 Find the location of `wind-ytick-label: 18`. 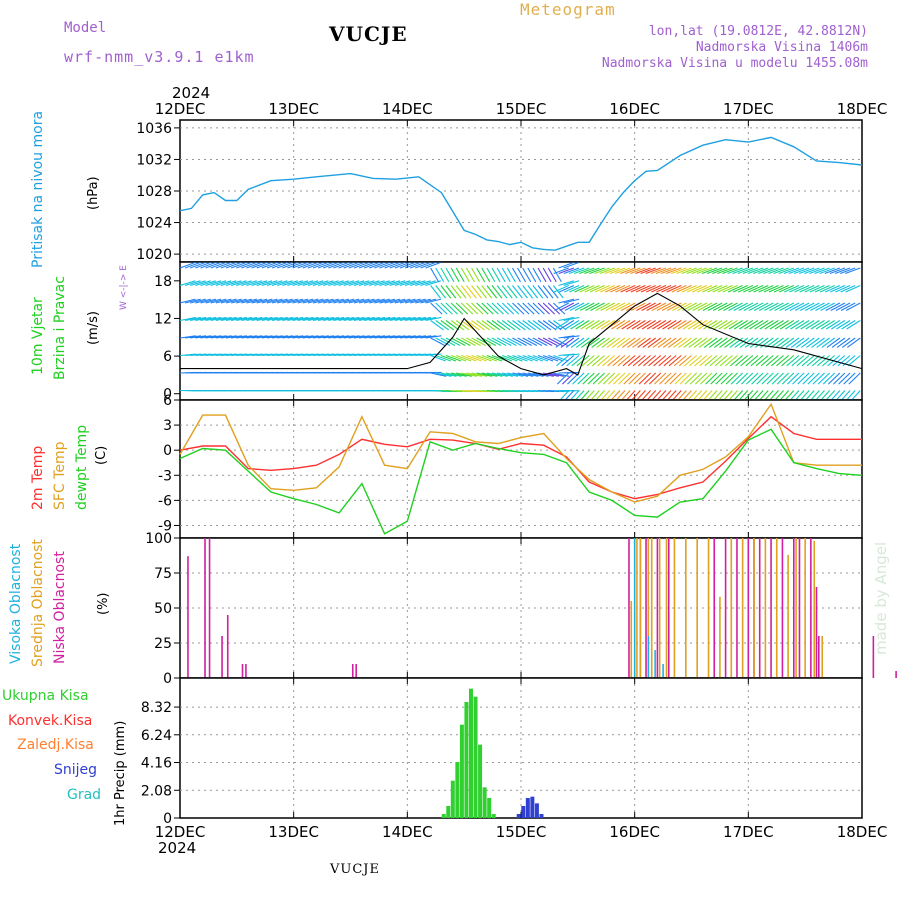

wind-ytick-label: 18 is located at coordinates (163, 282).